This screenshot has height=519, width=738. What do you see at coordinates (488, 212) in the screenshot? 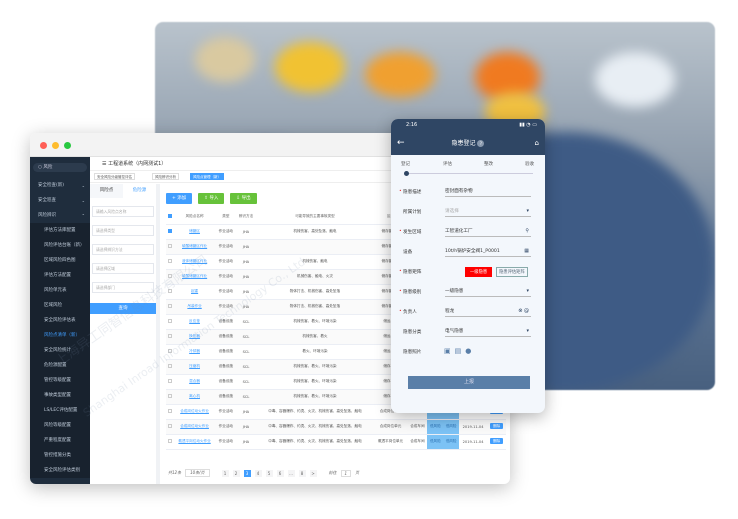
I see `plan-select: 请选择` at bounding box center [488, 212].